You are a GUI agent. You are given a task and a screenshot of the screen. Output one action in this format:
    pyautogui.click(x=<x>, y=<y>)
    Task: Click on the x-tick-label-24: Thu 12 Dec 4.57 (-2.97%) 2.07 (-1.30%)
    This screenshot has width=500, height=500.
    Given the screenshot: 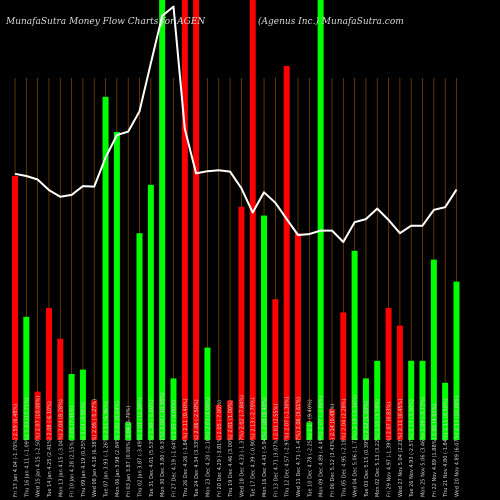 What is the action you would take?
    pyautogui.click(x=288, y=447)
    